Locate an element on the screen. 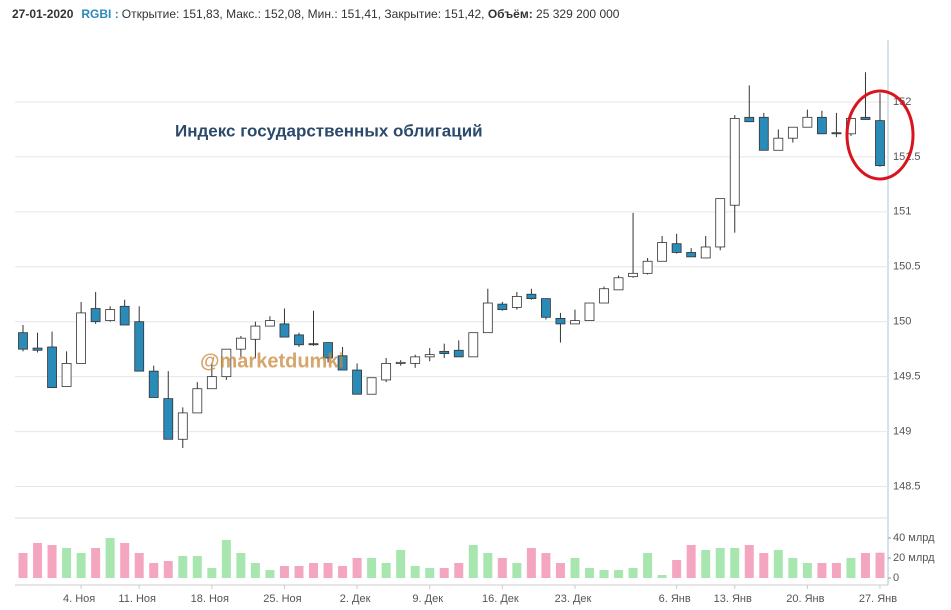 The width and height of the screenshot is (951, 610). field-value: 151,42, is located at coordinates (464, 14).